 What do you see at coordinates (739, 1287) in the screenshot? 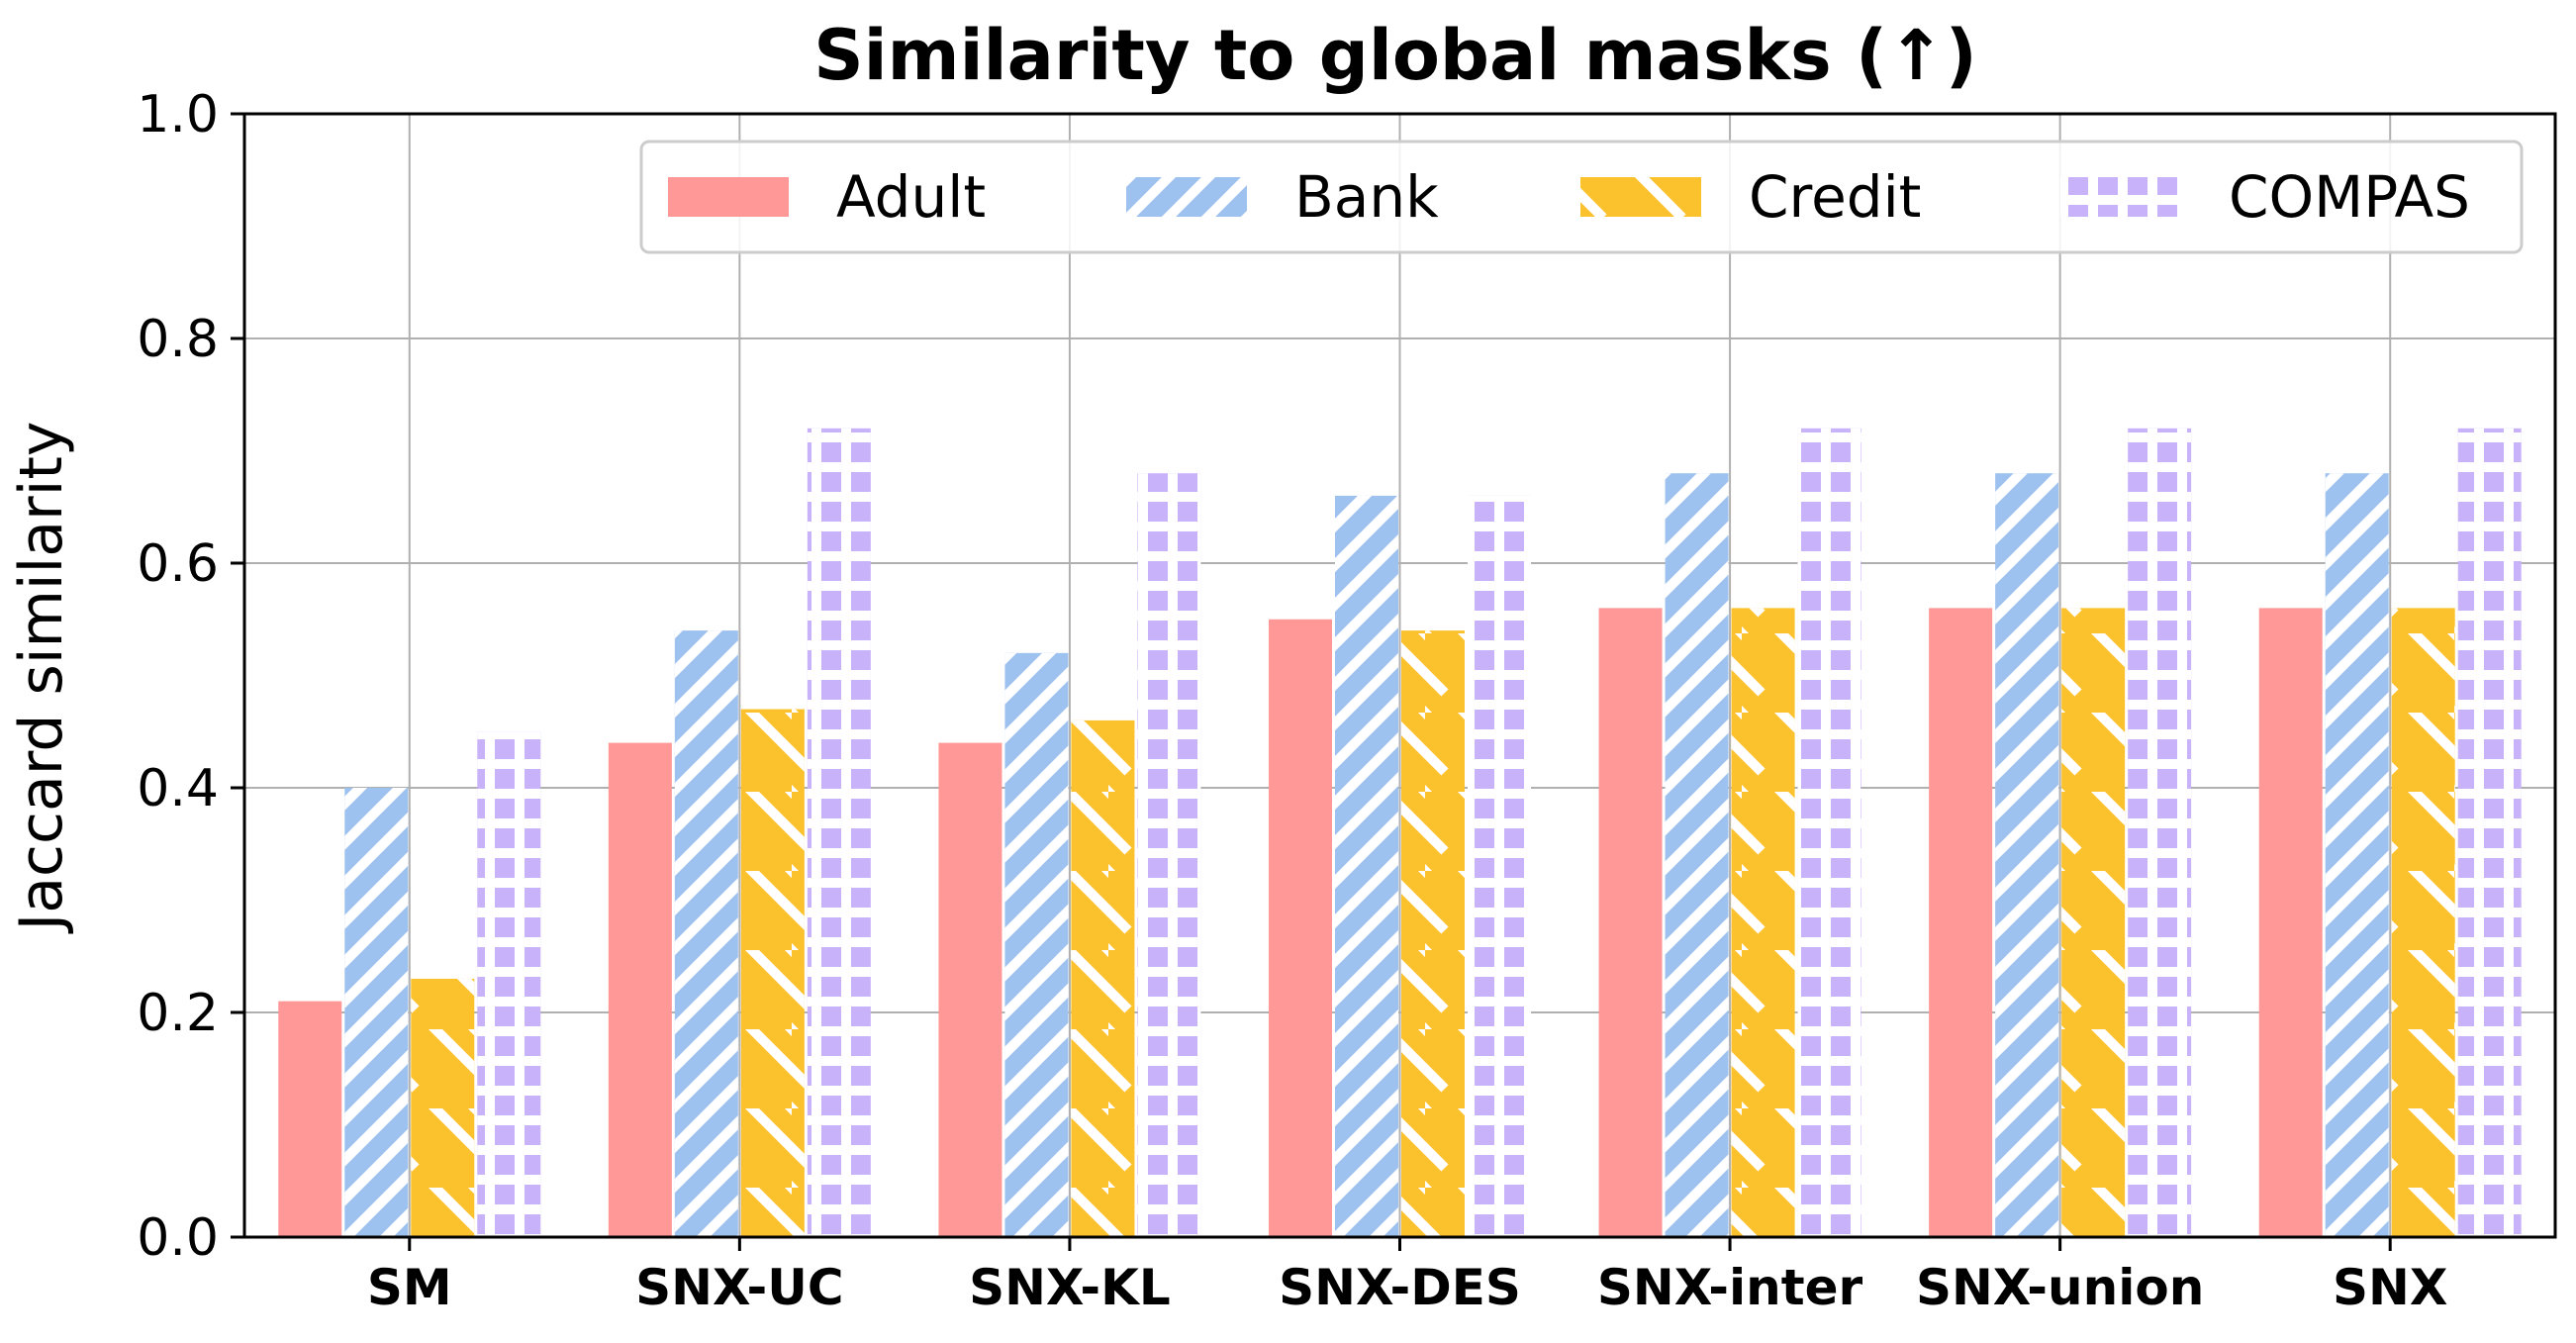
I see `x-tick-label: SNX-UC` at bounding box center [739, 1287].